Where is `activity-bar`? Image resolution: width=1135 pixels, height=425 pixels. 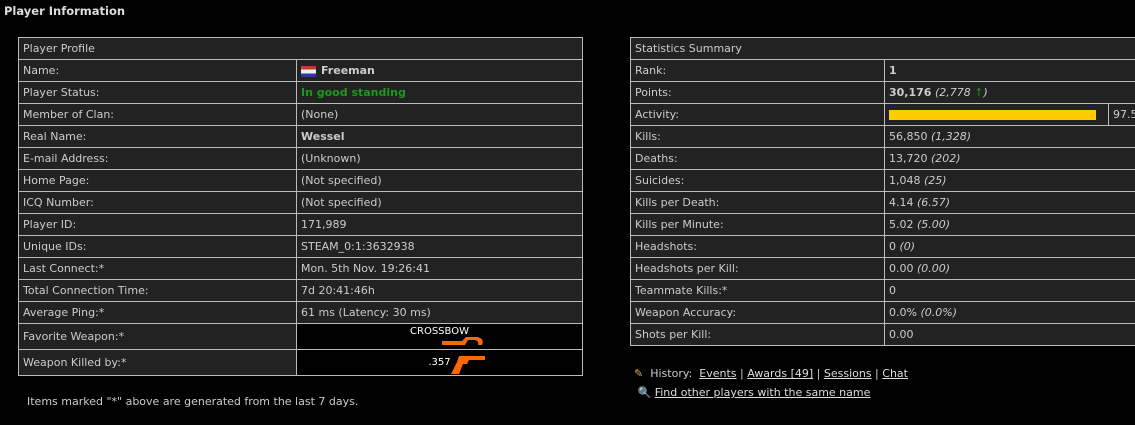 activity-bar is located at coordinates (992, 115).